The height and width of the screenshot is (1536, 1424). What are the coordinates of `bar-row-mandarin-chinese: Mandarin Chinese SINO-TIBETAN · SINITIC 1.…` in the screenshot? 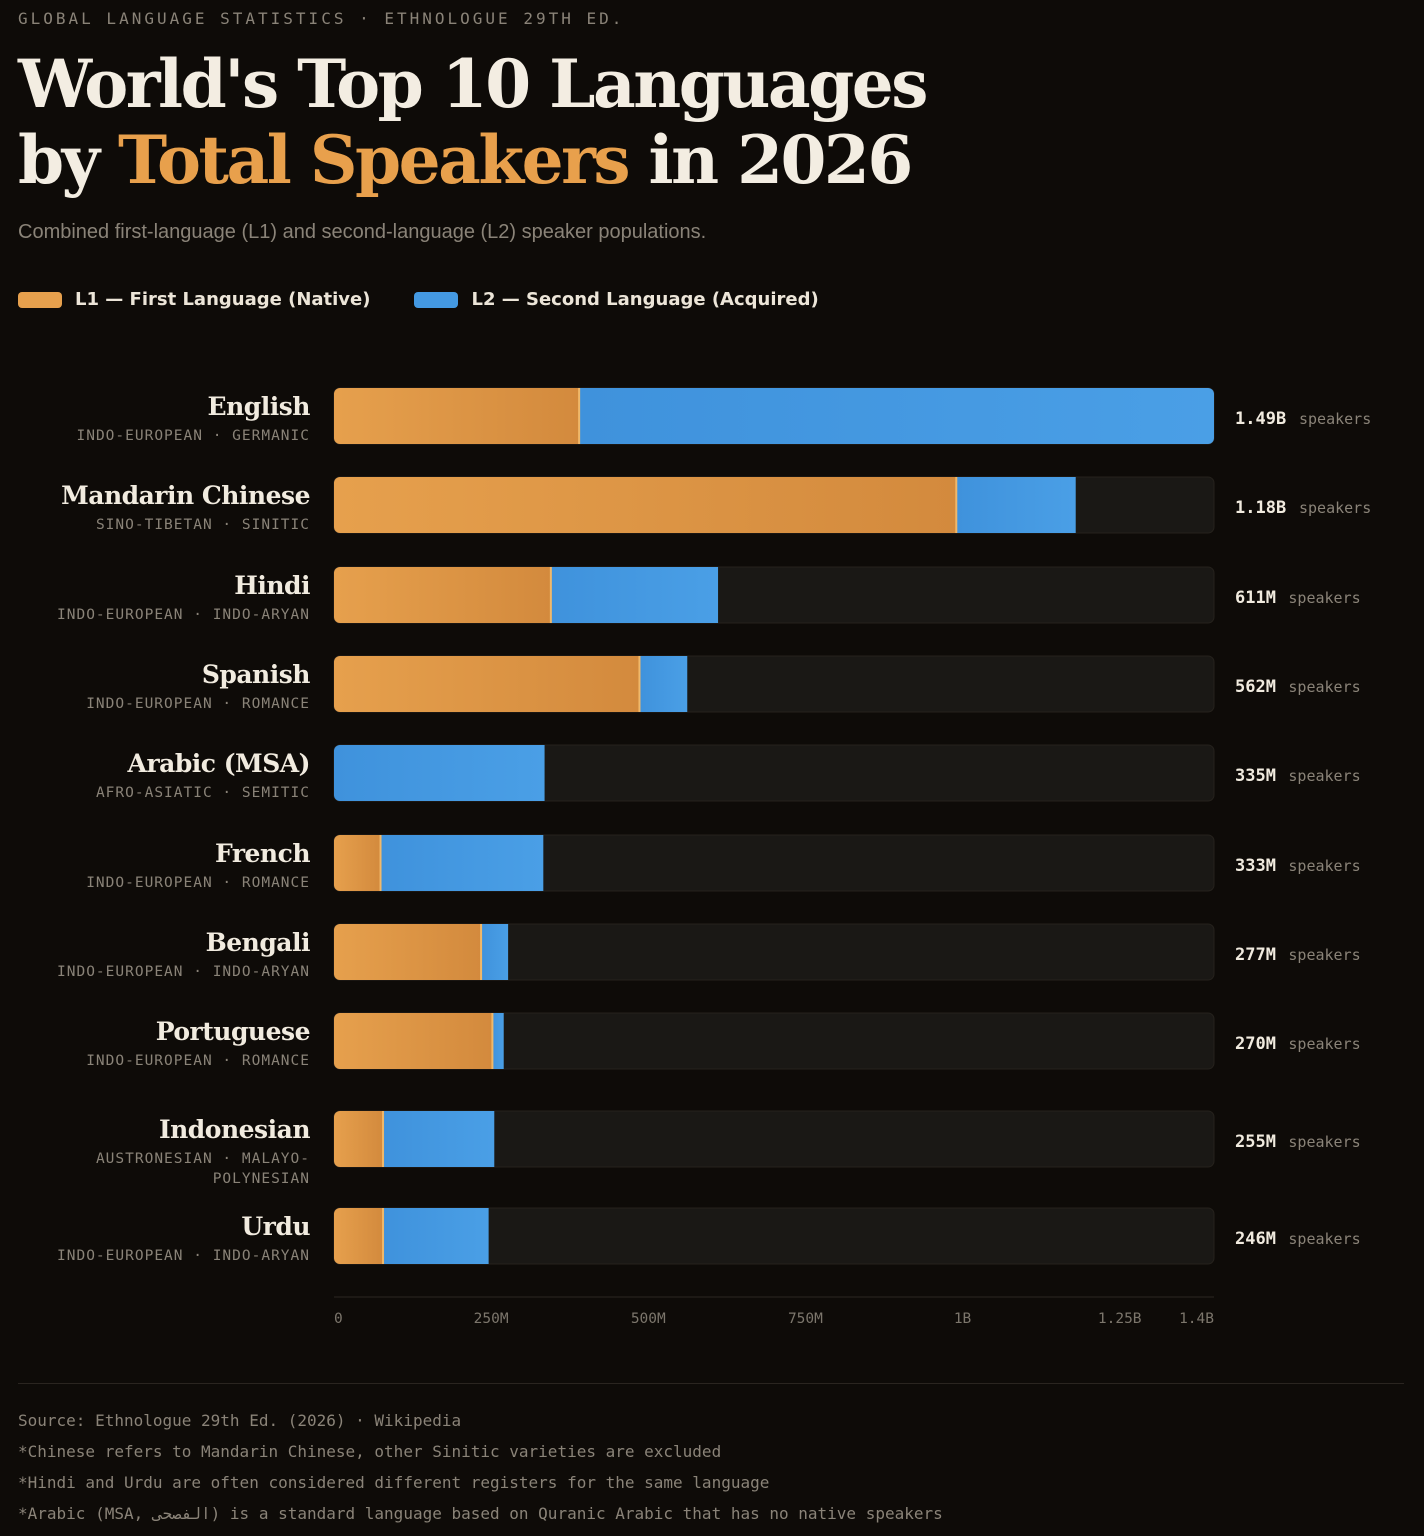 It's located at (716, 505).